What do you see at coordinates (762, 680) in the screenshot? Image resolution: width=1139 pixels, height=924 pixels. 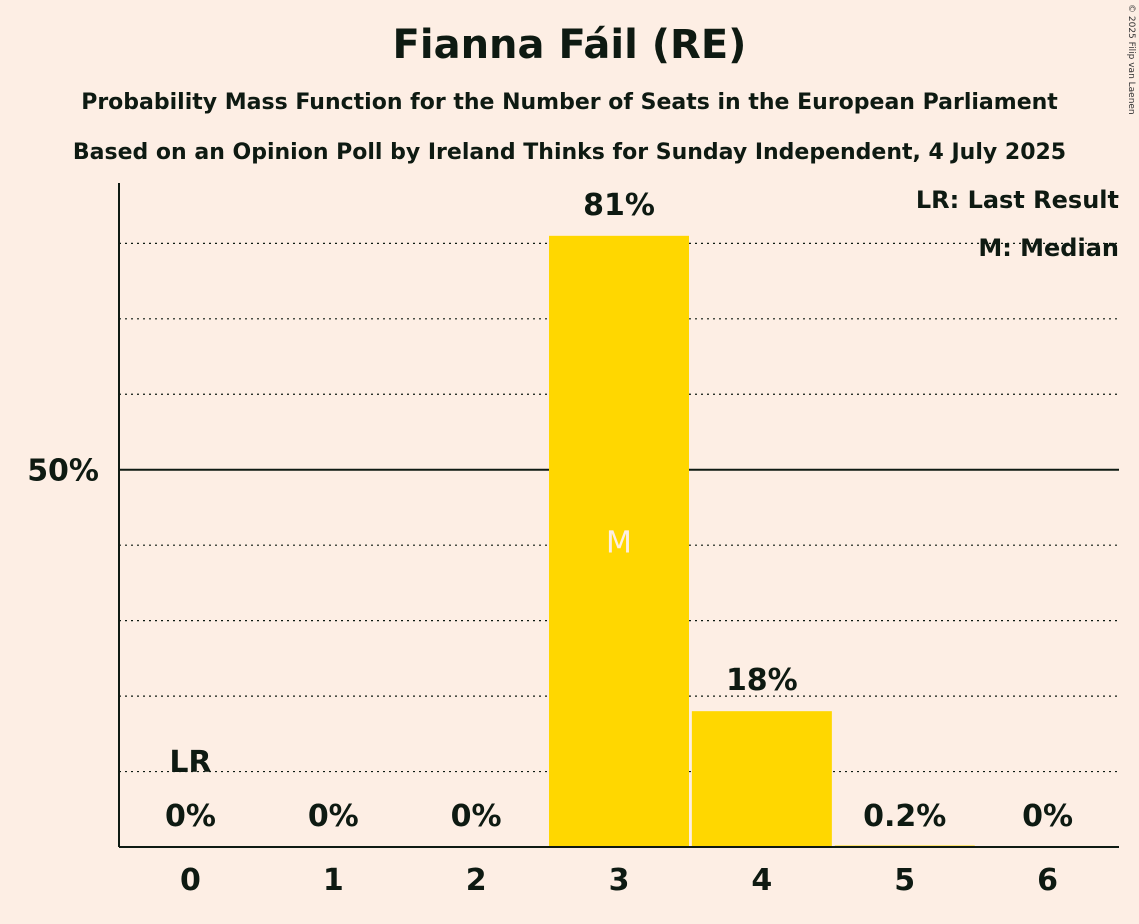 I see `data-label-4: 18%` at bounding box center [762, 680].